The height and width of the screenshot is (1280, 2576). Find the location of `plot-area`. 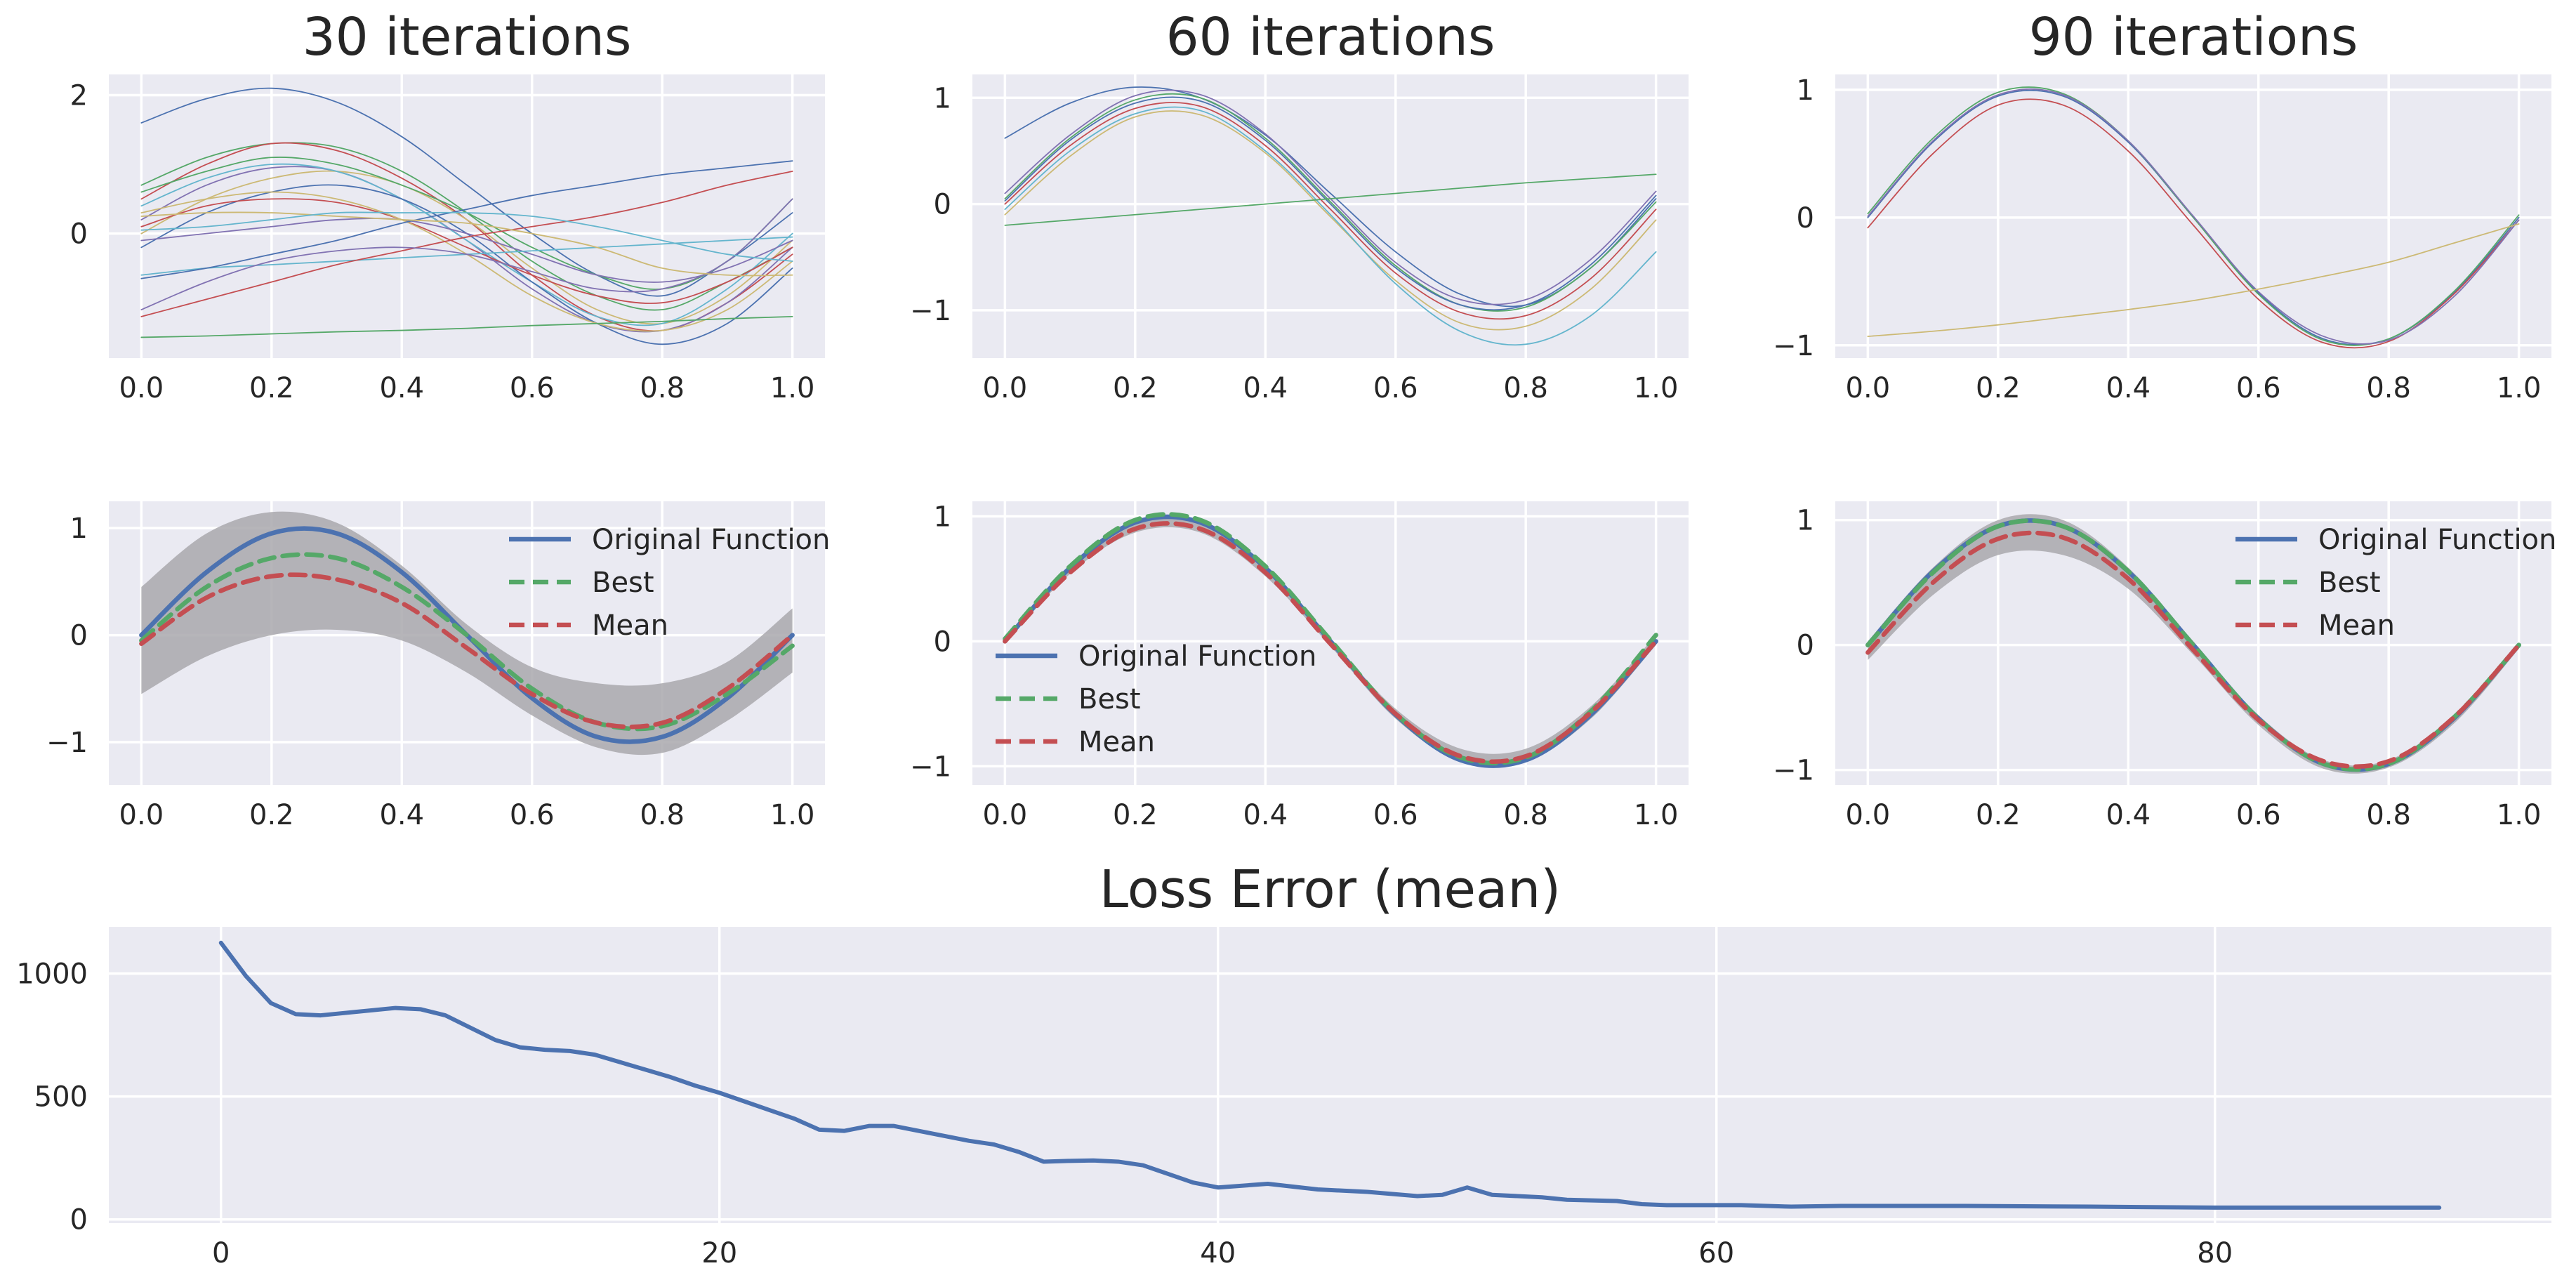

plot-area is located at coordinates (467, 216).